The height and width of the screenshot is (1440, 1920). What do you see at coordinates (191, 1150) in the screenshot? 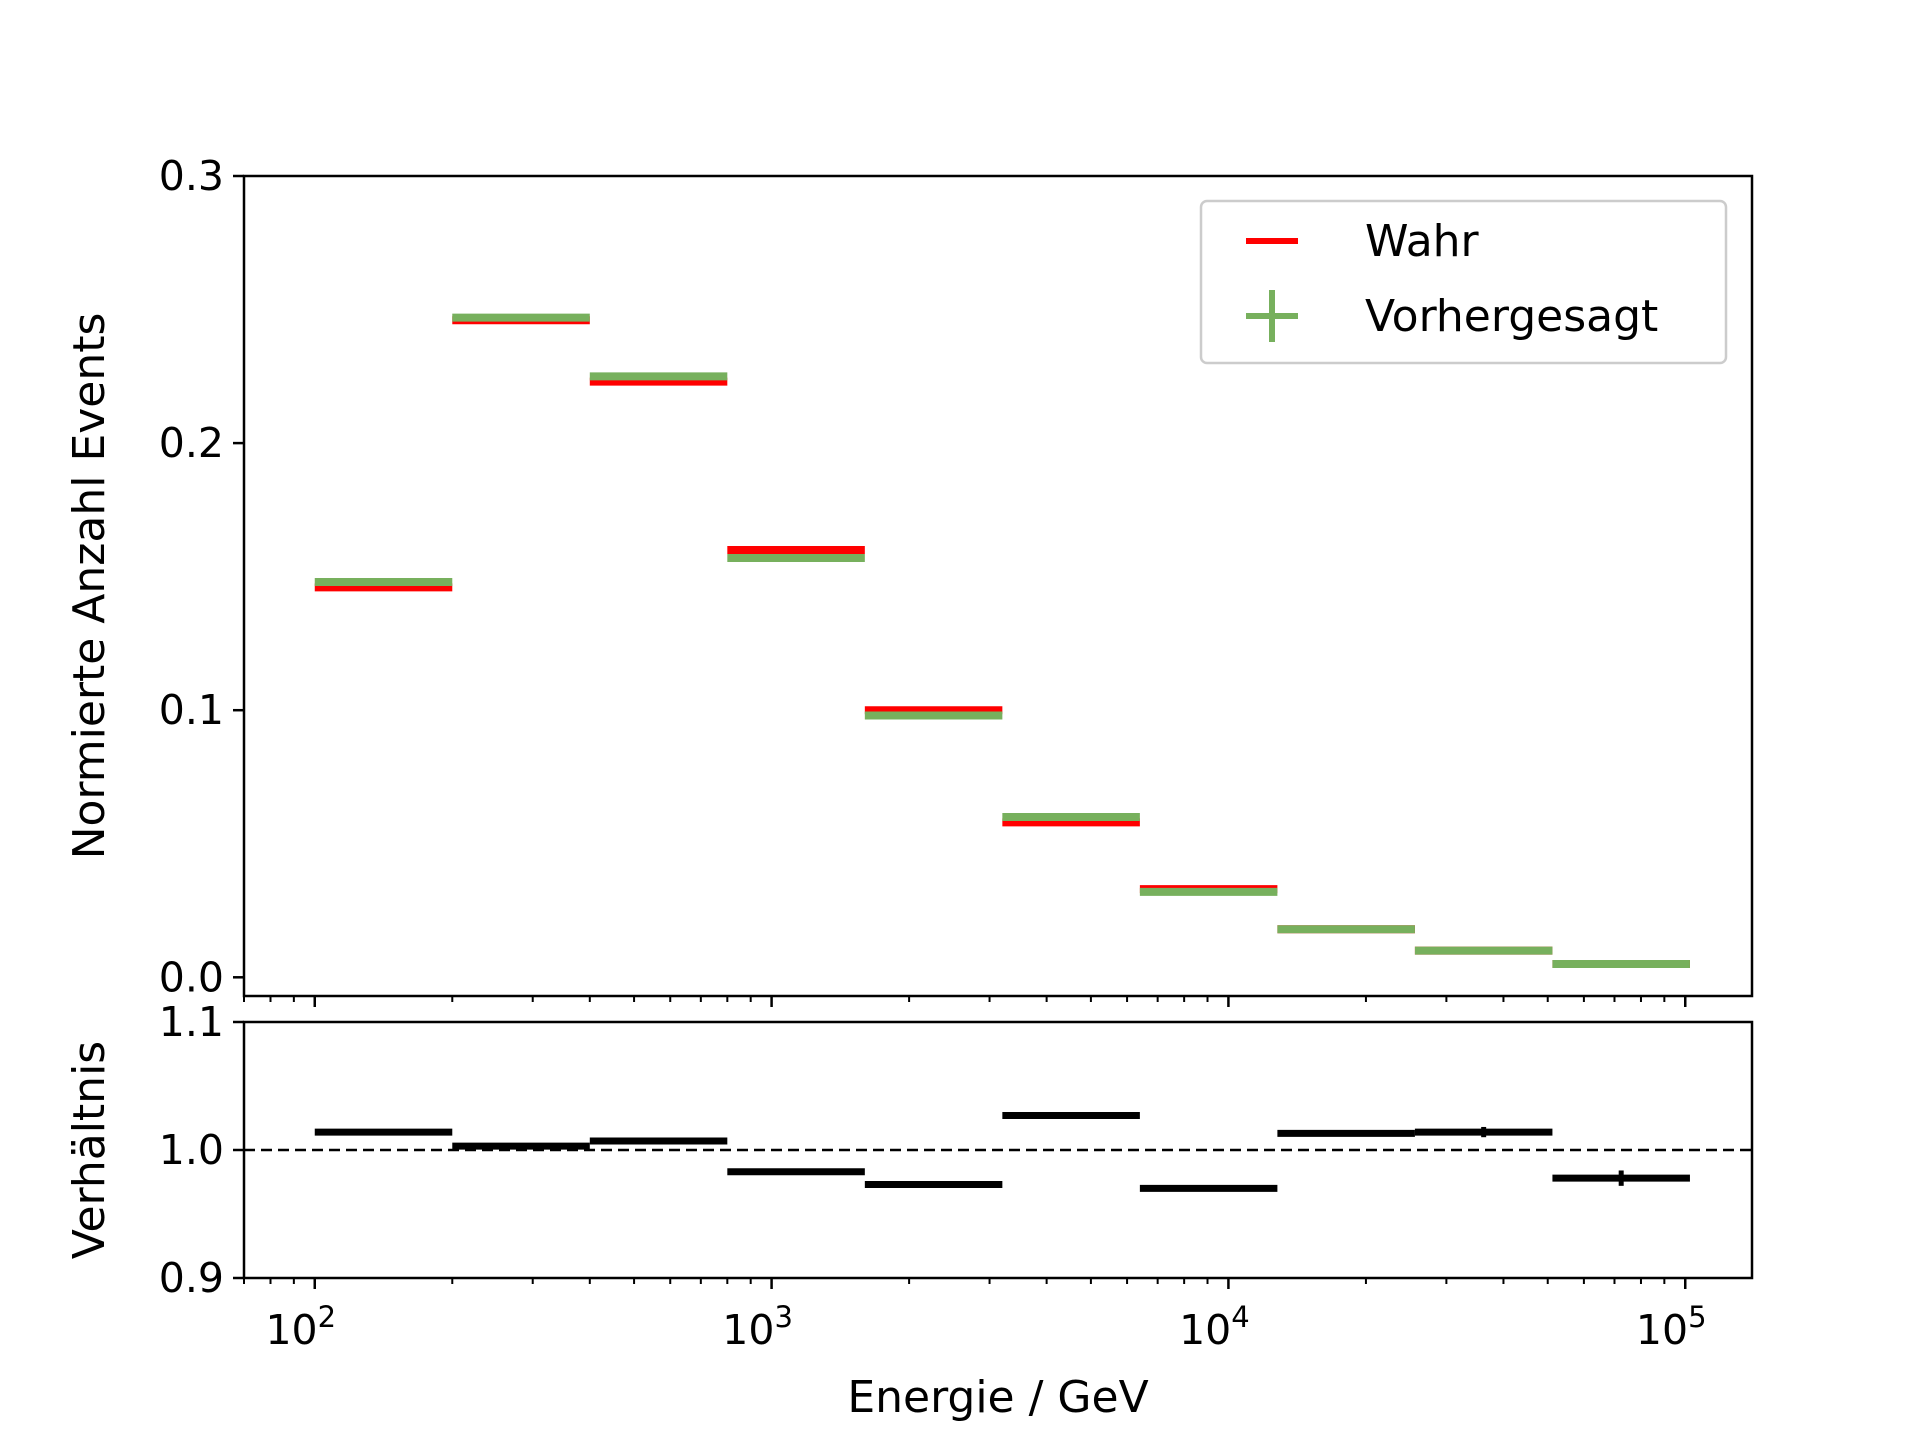
I see `ratio-y-tick-label-1: 1.0` at bounding box center [191, 1150].